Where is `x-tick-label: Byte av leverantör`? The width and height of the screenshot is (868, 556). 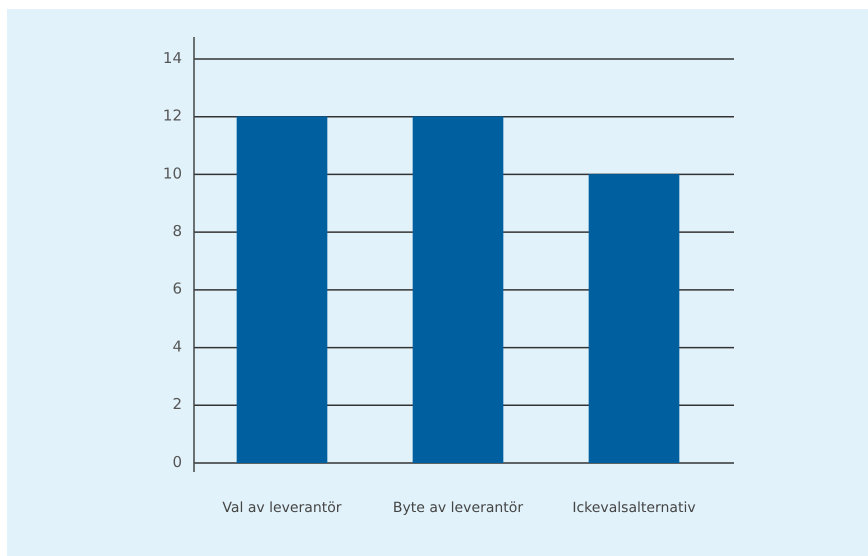
x-tick-label: Byte av leverantör is located at coordinates (458, 508).